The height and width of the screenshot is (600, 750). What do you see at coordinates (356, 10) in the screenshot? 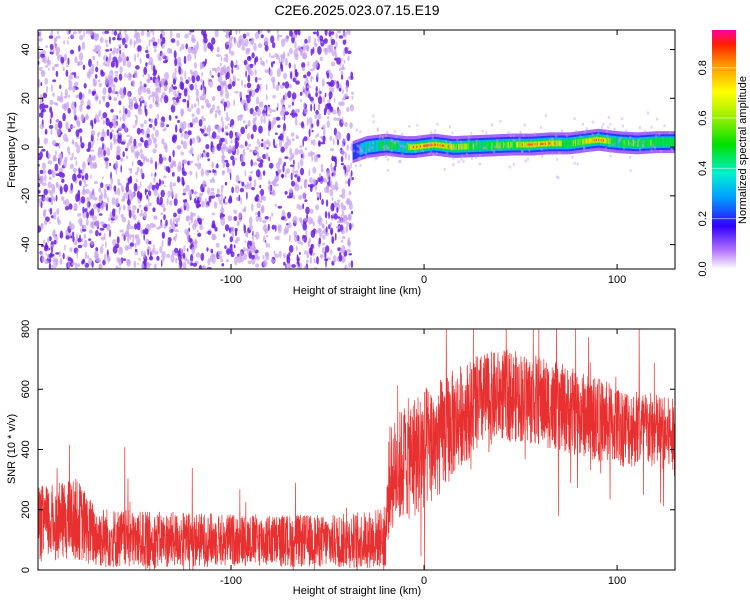
I see `figure-title: C2E6.2025.023.07.15.E19` at bounding box center [356, 10].